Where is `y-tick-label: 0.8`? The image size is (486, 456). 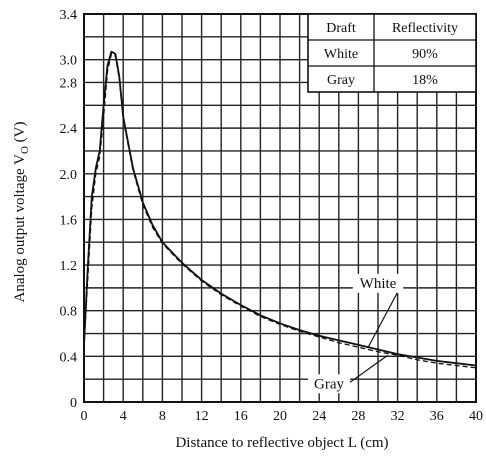 y-tick-label: 0.8 is located at coordinates (69, 312).